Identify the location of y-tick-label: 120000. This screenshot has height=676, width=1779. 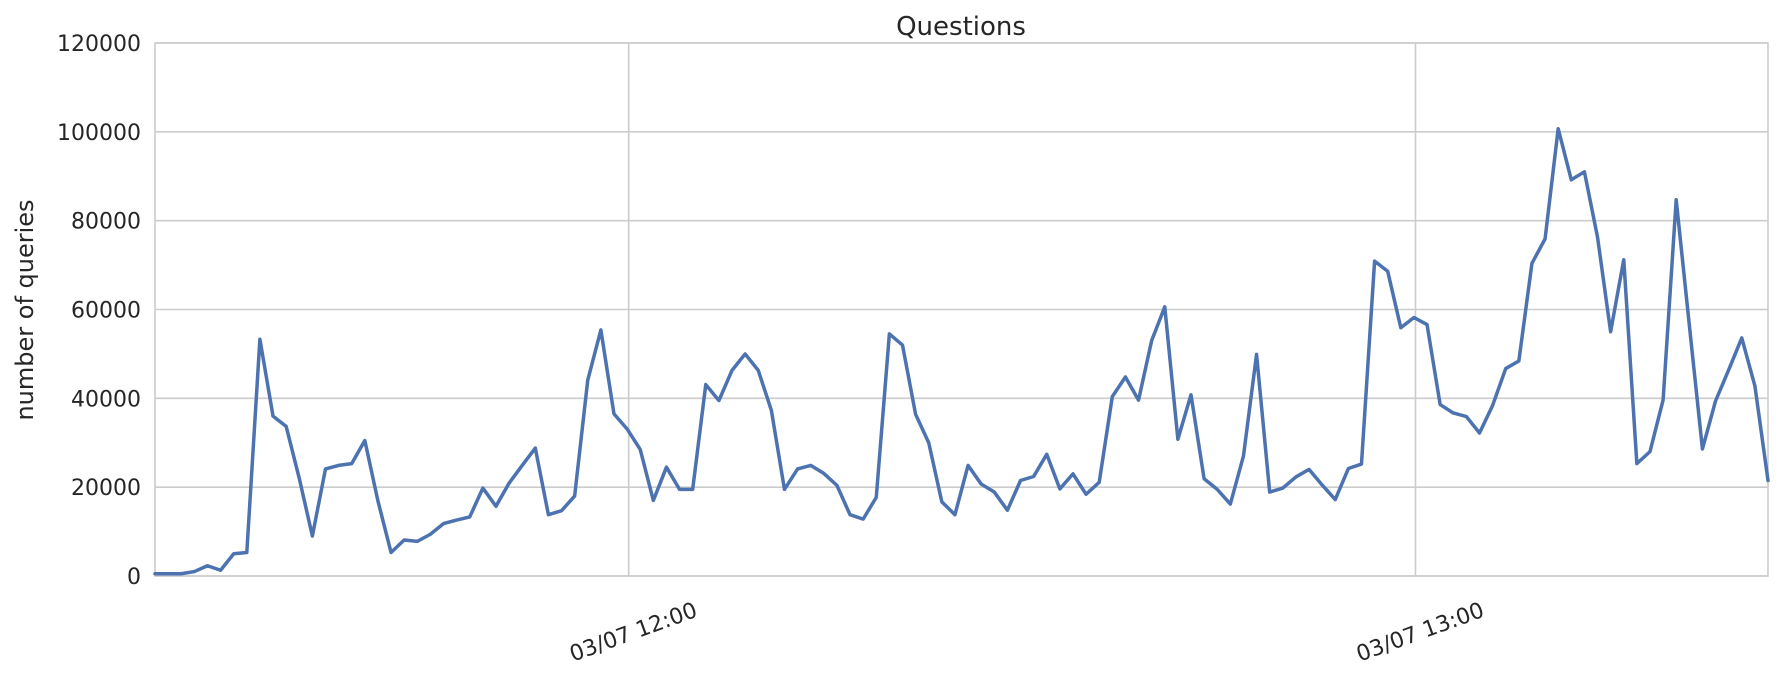
(99, 44).